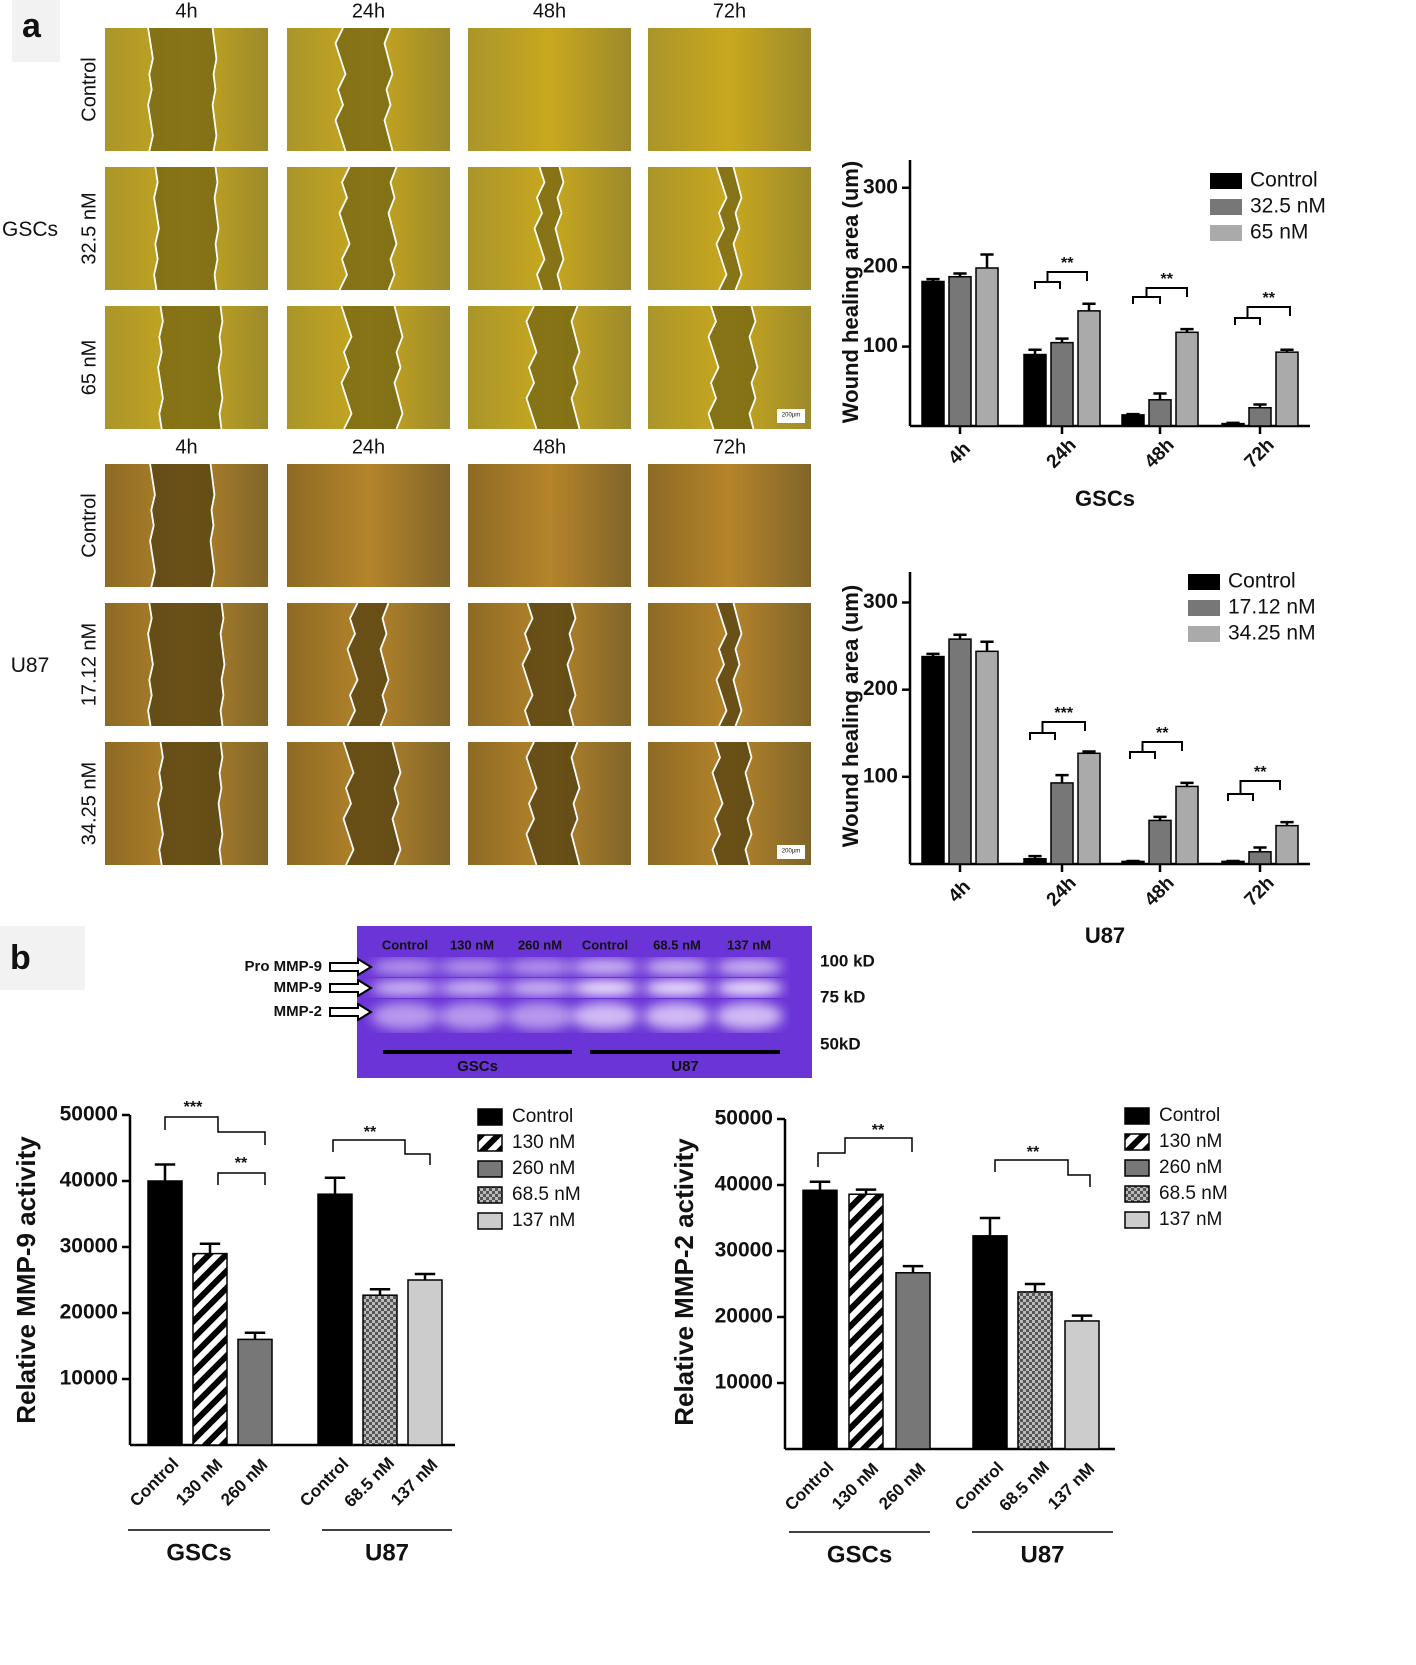 The image size is (1416, 1665). I want to click on time-label: 24h, so click(368, 447).